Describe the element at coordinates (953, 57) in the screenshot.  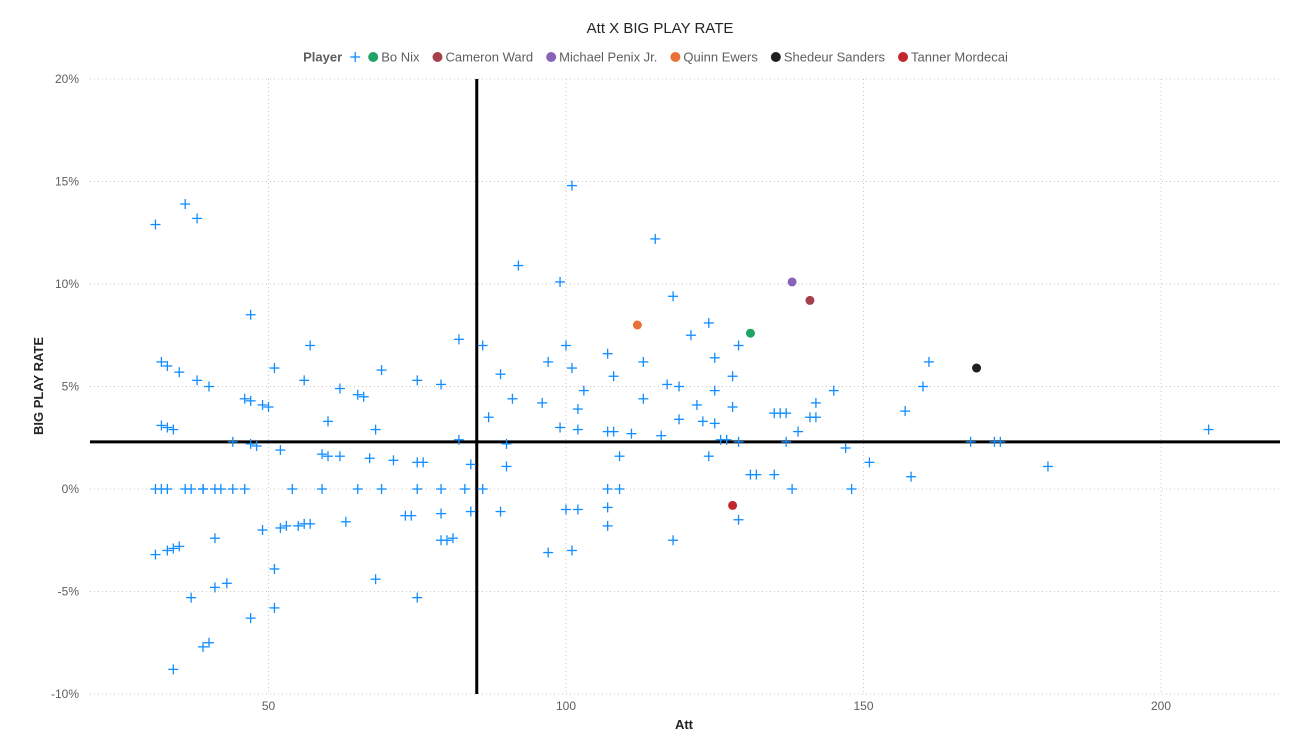
I see `legend-entry: Tanner Mordecai` at that location.